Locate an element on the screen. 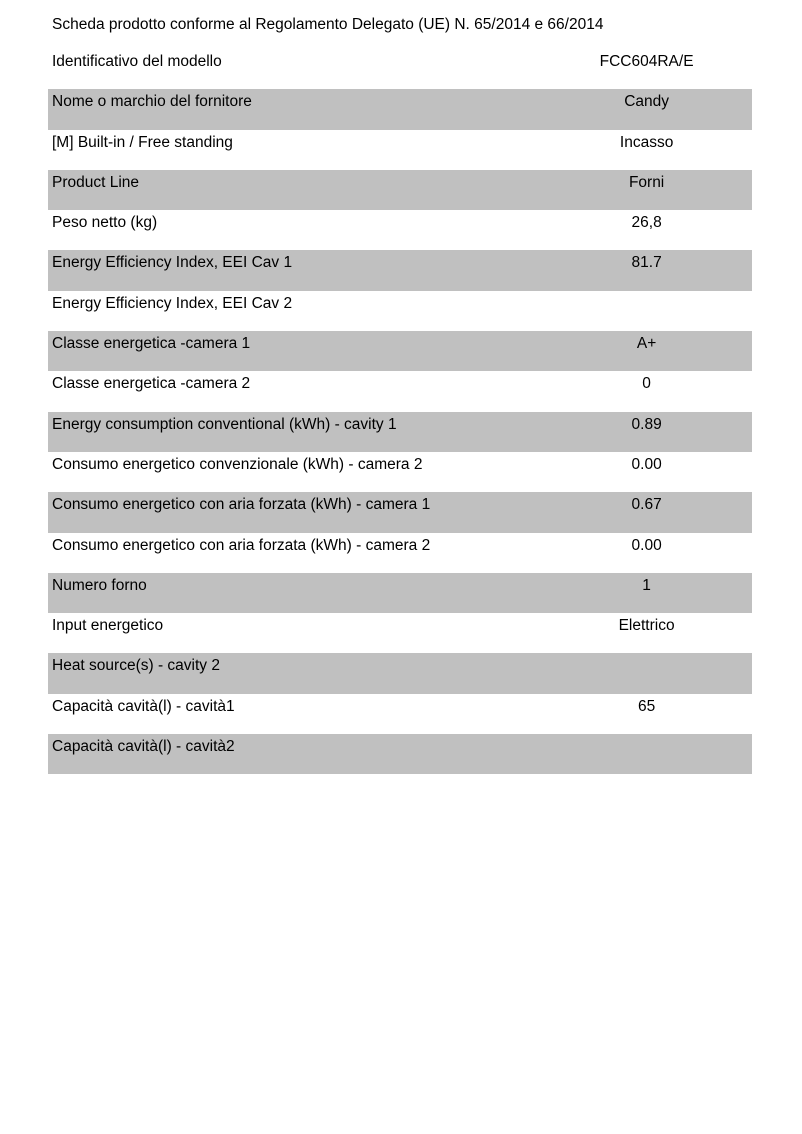  row-label: Energy Efficiency Index, EEI Cav 2 is located at coordinates (172, 303).